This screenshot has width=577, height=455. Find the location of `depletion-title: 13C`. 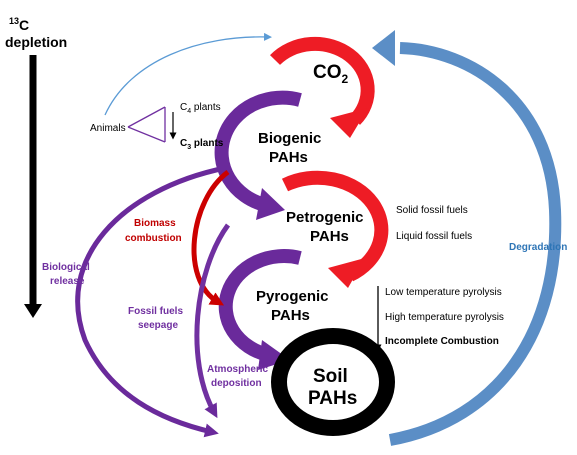

depletion-title: 13C is located at coordinates (19, 24).